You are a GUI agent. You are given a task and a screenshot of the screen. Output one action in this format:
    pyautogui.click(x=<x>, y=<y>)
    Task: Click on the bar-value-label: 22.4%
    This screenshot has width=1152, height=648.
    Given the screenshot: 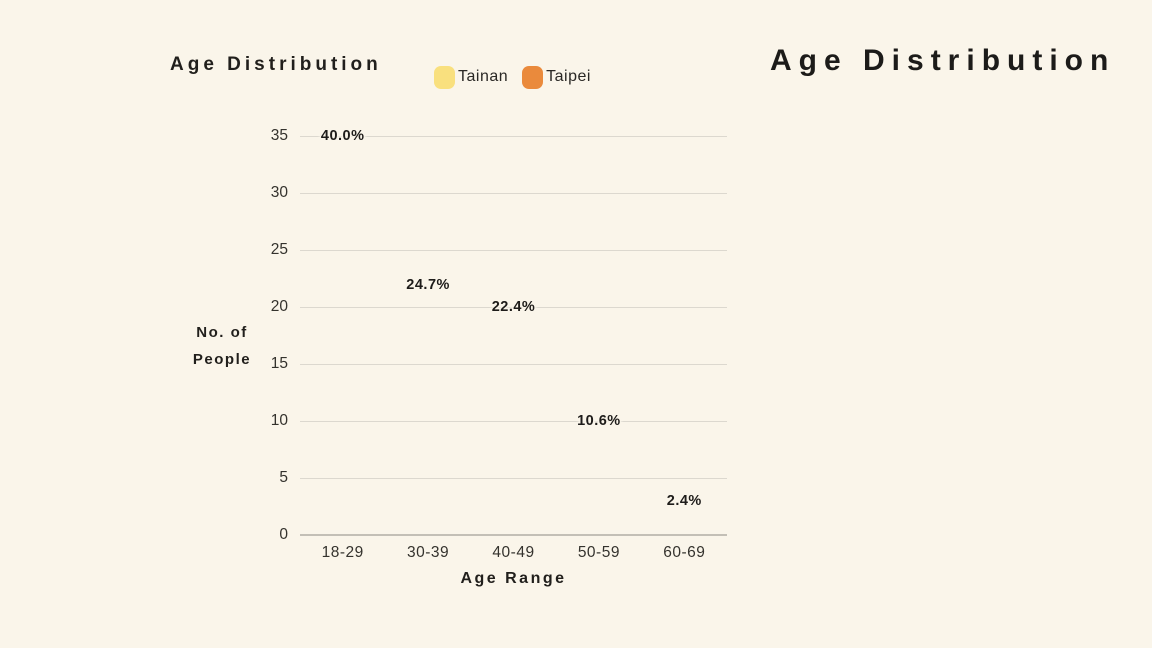 What is the action you would take?
    pyautogui.click(x=513, y=307)
    